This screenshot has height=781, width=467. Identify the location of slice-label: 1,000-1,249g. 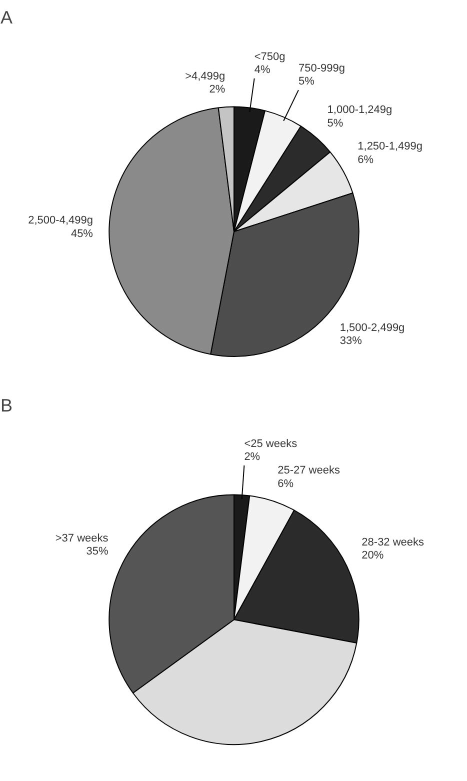
(359, 110).